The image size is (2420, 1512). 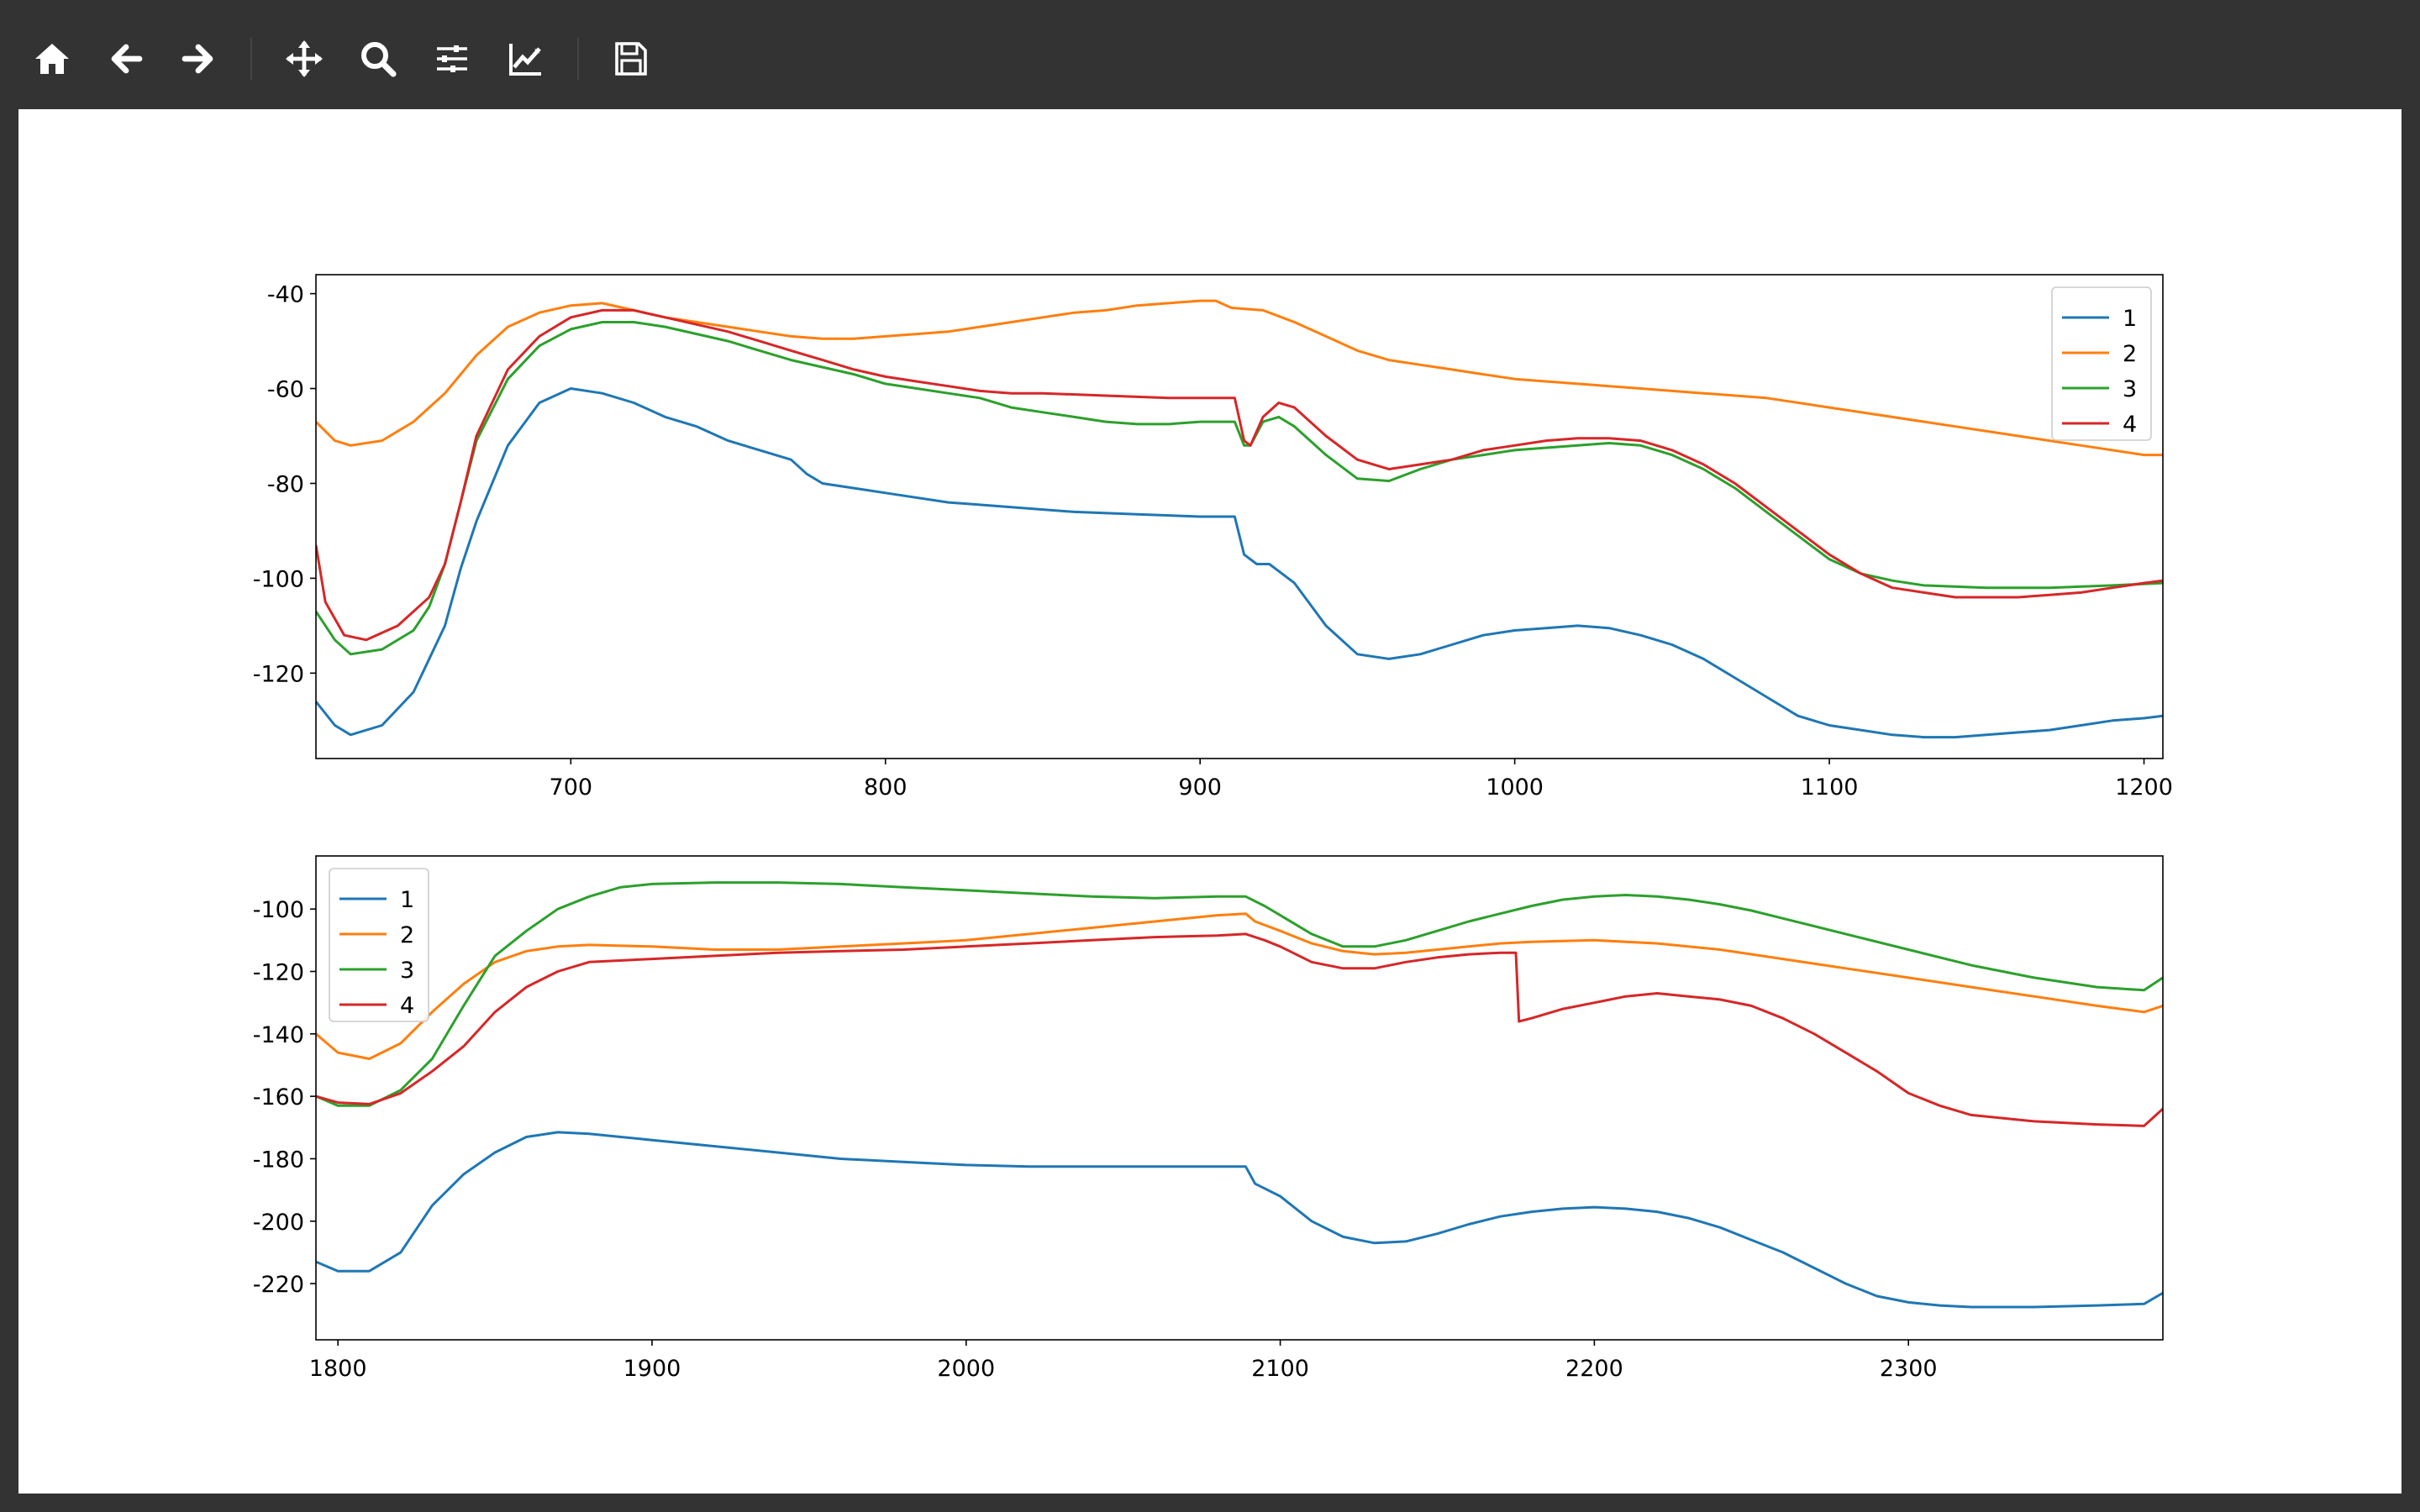 What do you see at coordinates (2144, 787) in the screenshot?
I see `x-tick-label: 1200` at bounding box center [2144, 787].